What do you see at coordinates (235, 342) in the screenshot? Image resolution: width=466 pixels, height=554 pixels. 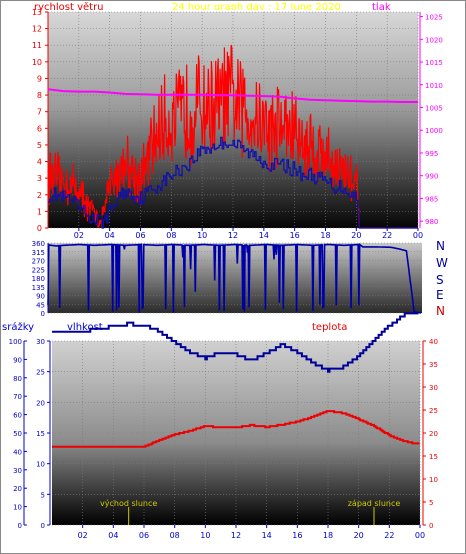 I see `humidity-series` at bounding box center [235, 342].